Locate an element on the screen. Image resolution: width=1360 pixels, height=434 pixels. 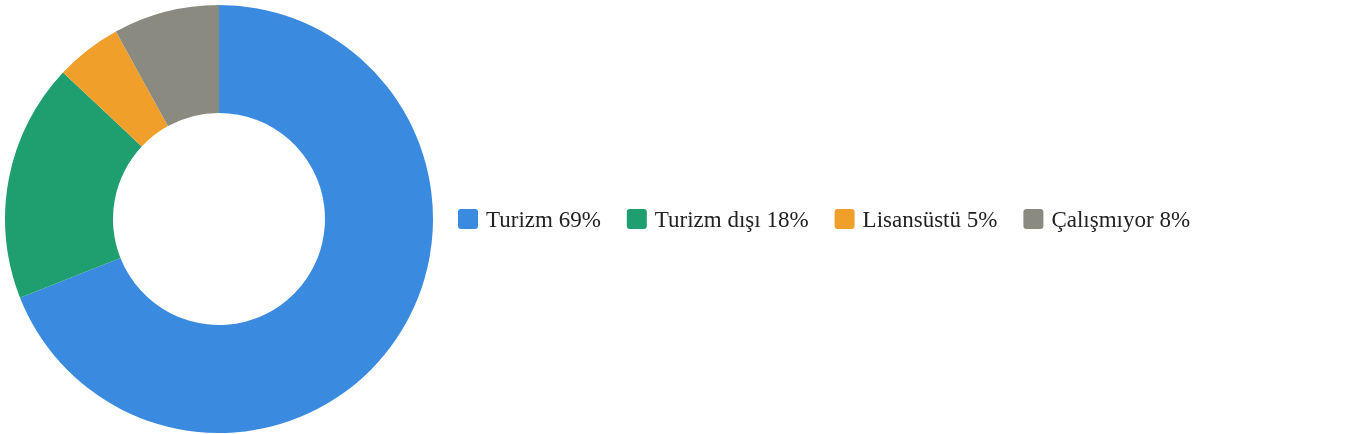
legend-label: Turizm dışı 18% is located at coordinates (731, 219).